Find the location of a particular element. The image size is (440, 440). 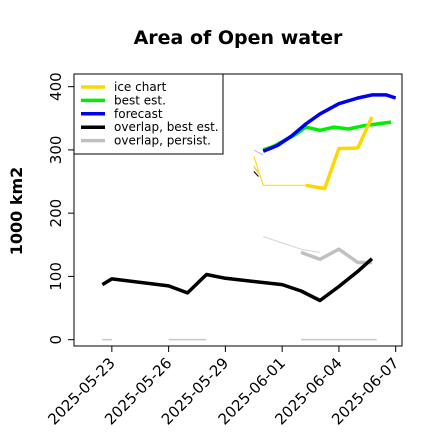

y-tick-label: 100 is located at coordinates (56, 276).